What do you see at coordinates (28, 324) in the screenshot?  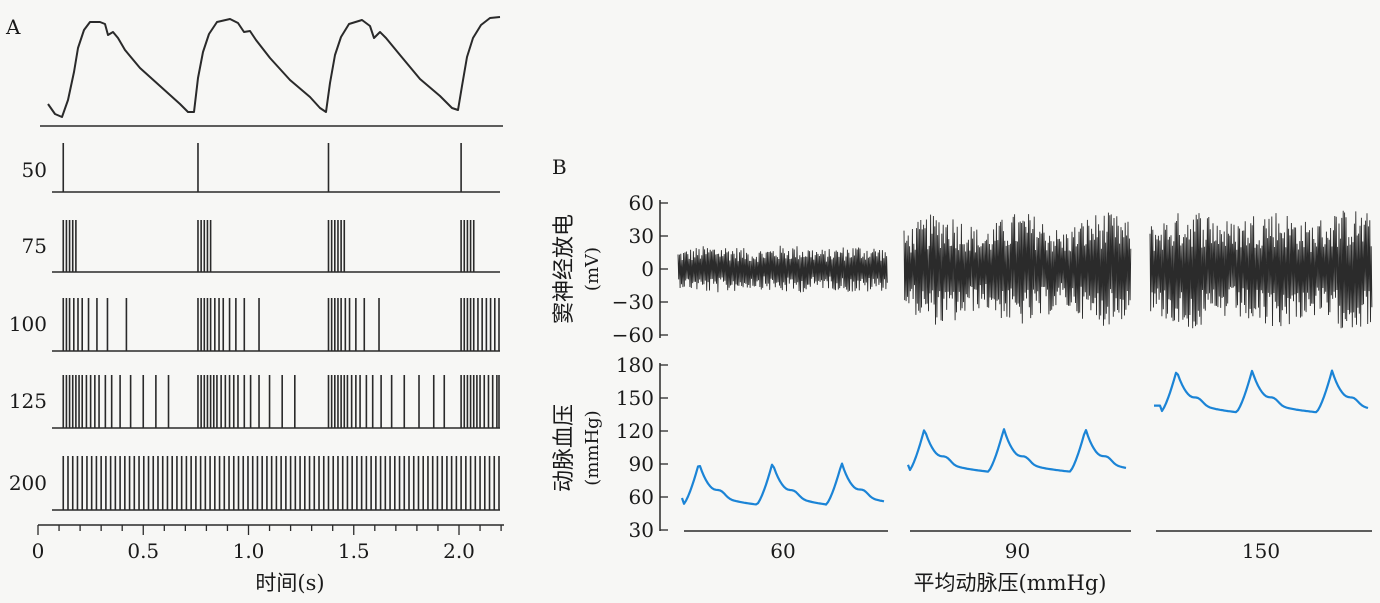 I see `row-label: 100` at bounding box center [28, 324].